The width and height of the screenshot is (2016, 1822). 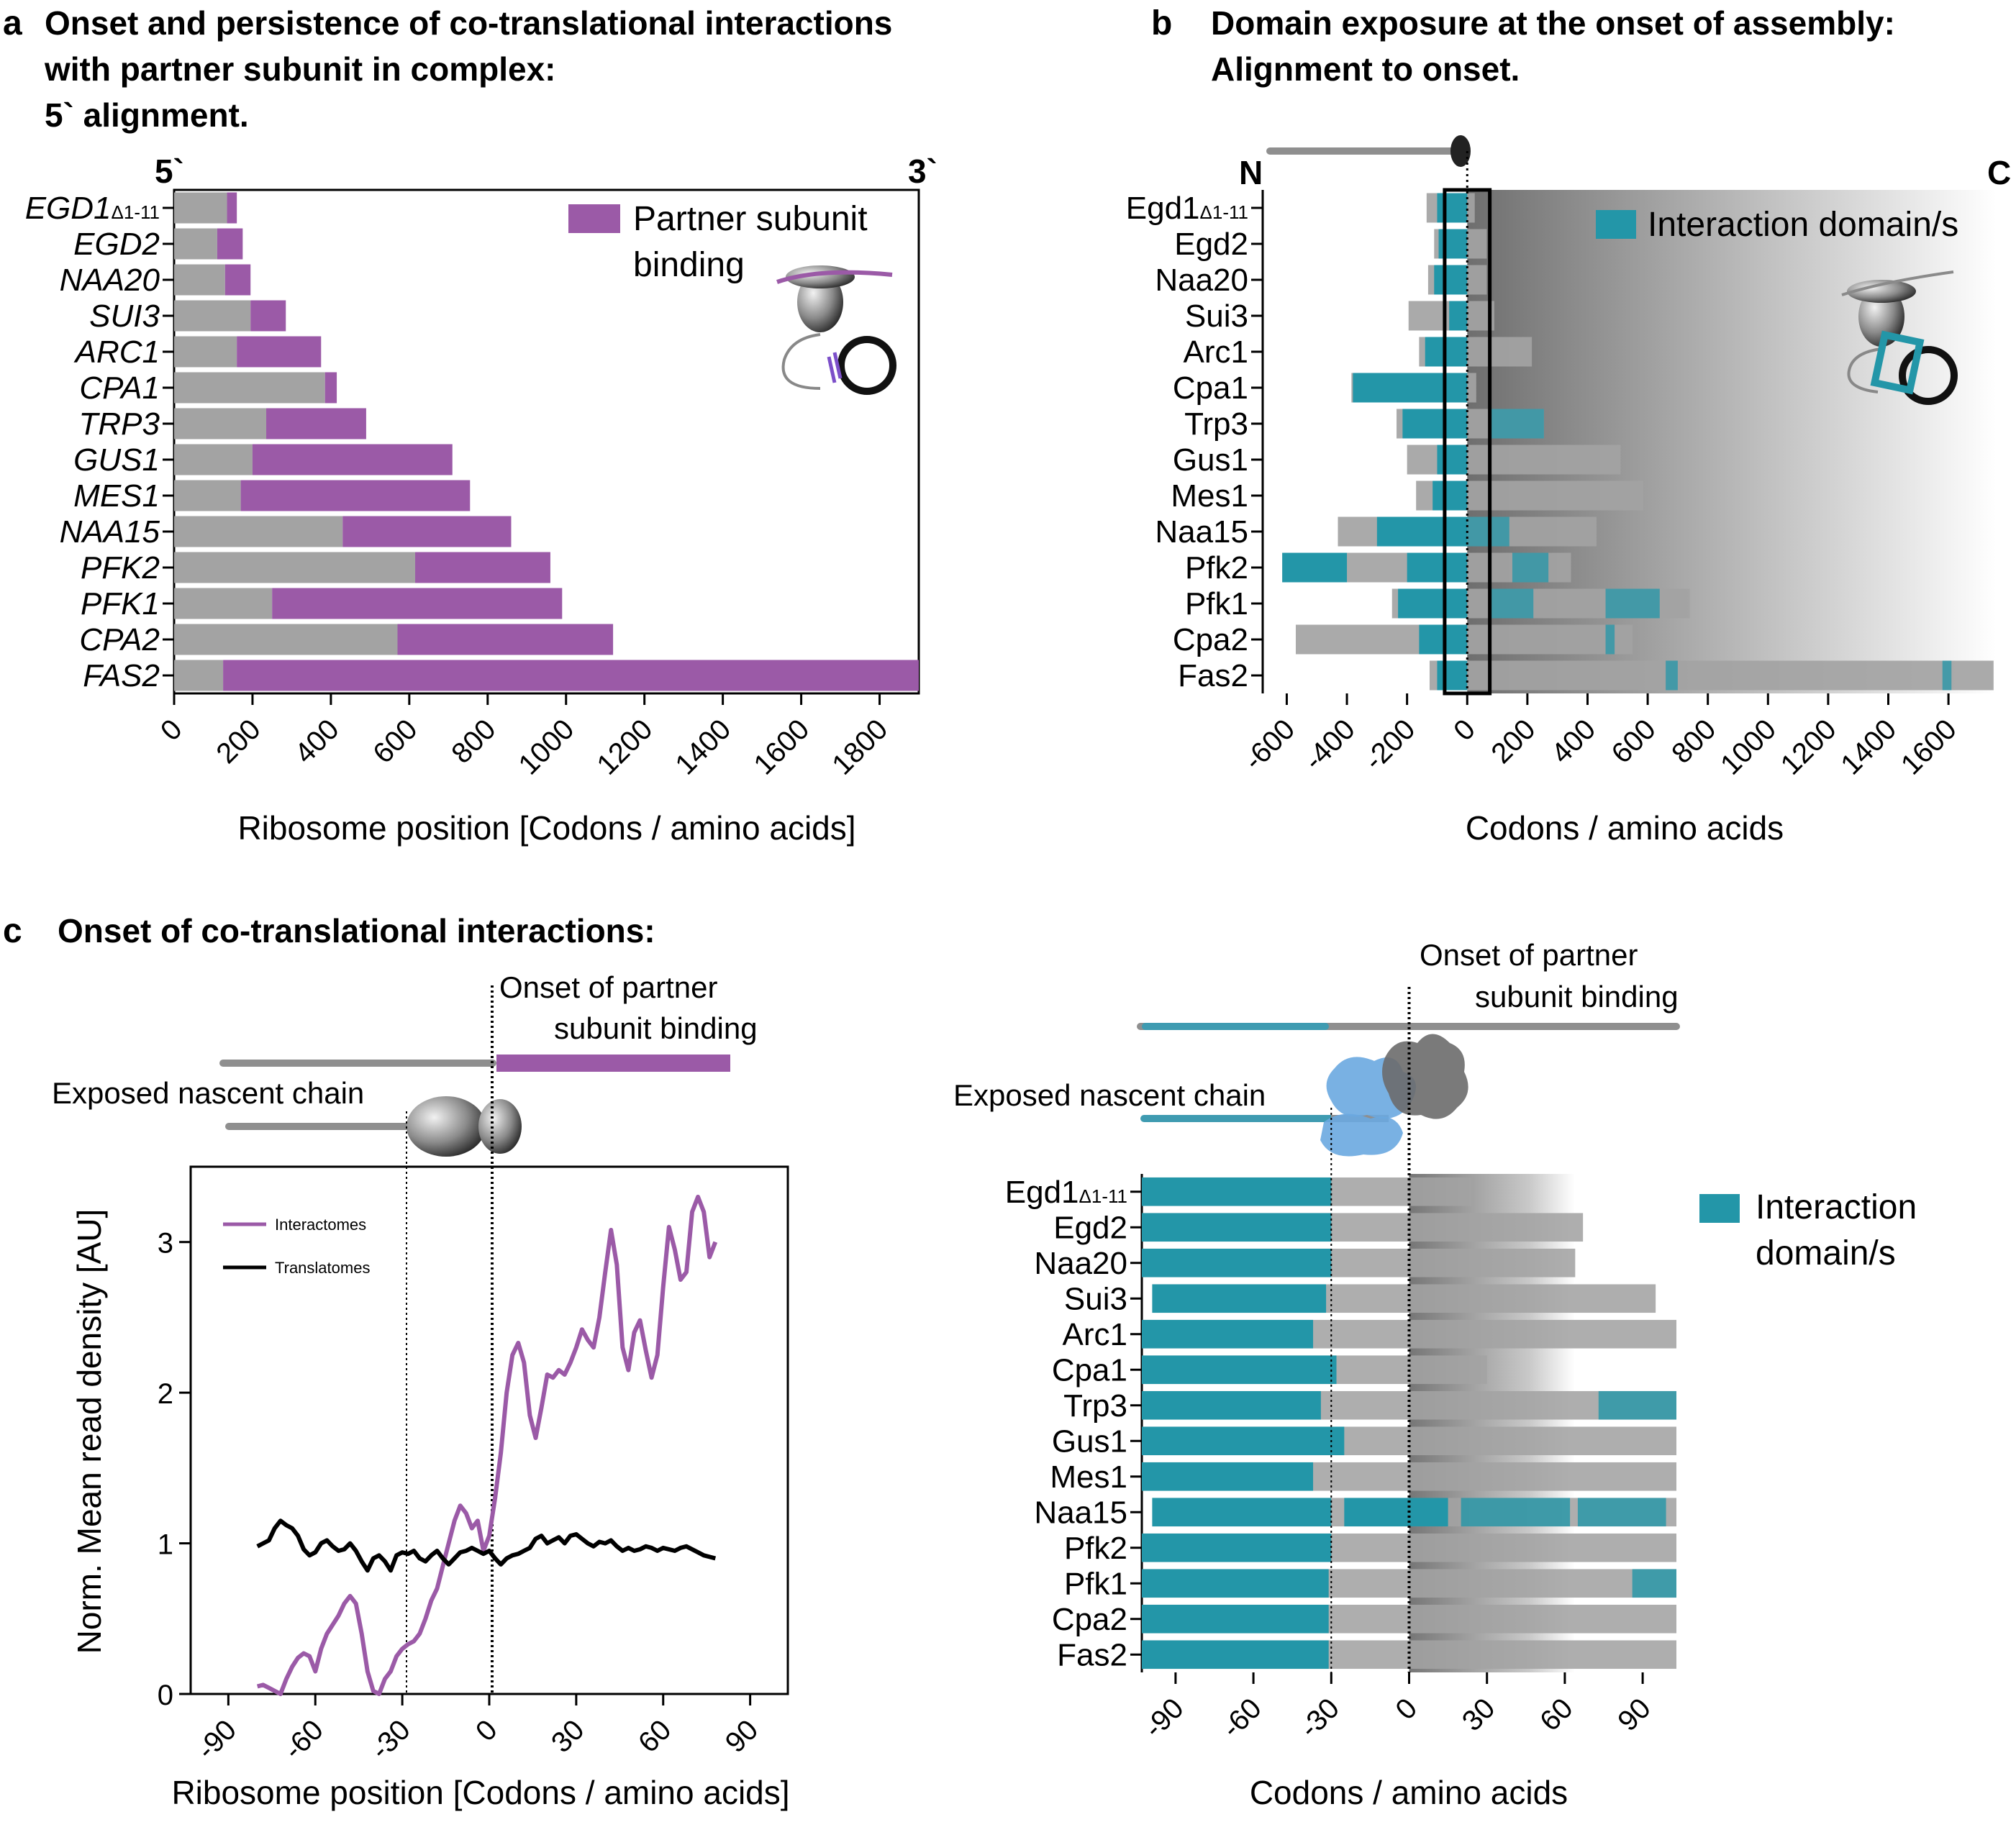 I want to click on panel-c-x-tick-label: 30, so click(x=568, y=1736).